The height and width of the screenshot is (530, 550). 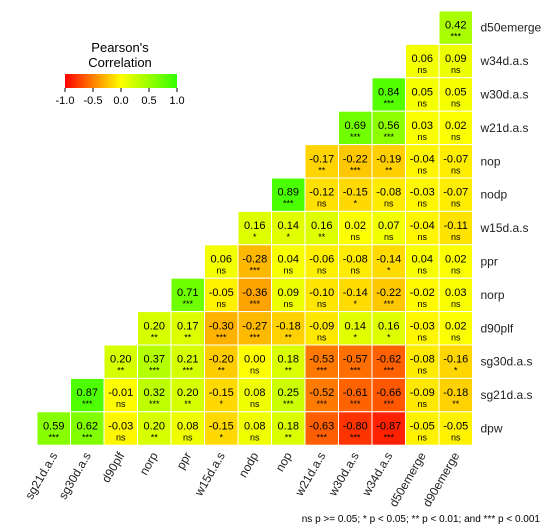 I want to click on row-label: sg30d.a.s, so click(x=507, y=362).